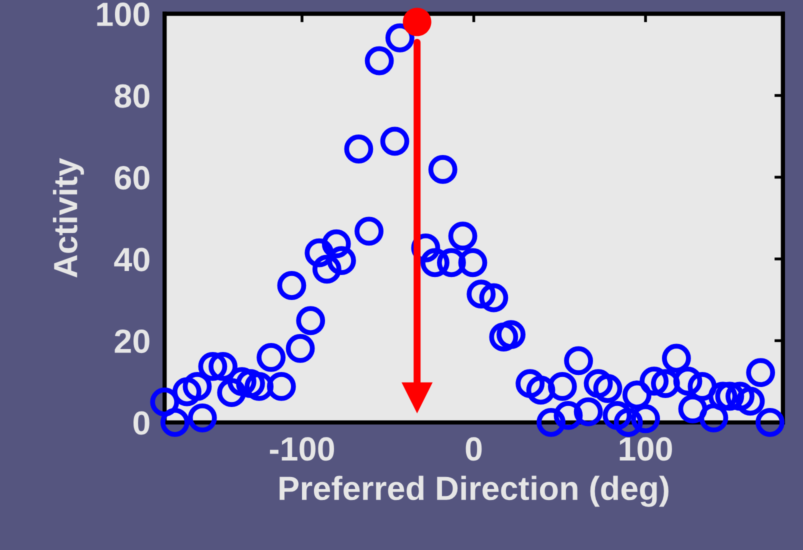 This screenshot has width=803, height=550. What do you see at coordinates (132, 260) in the screenshot?
I see `y-tick-label: 40` at bounding box center [132, 260].